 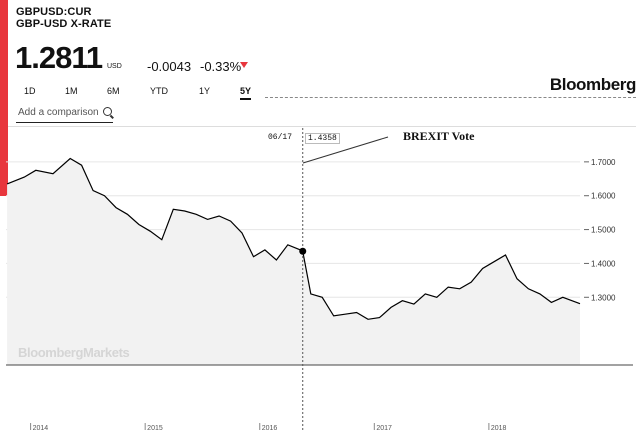 What do you see at coordinates (155, 428) in the screenshot?
I see `x-tick-label: 2015` at bounding box center [155, 428].